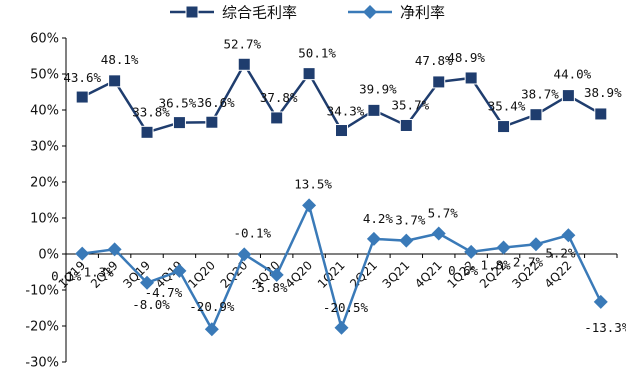  Describe the element at coordinates (151, 111) in the screenshot. I see `gross-margin-data-label: 33.8%` at that location.